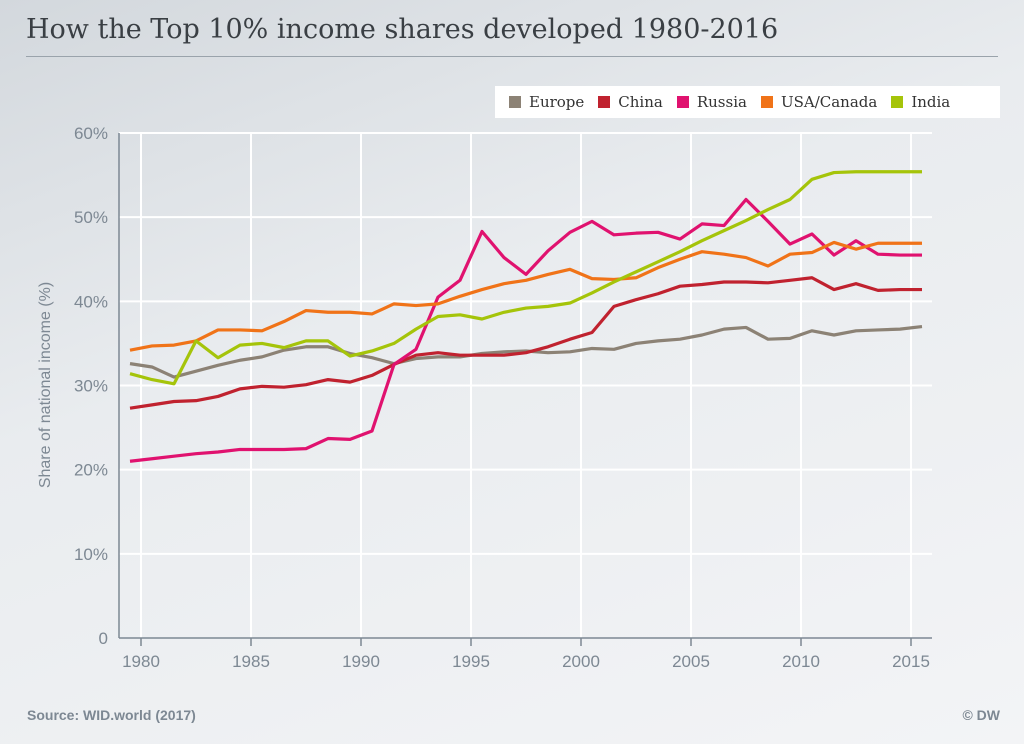  Describe the element at coordinates (801, 661) in the screenshot. I see `x-tick-label: 2010` at that location.